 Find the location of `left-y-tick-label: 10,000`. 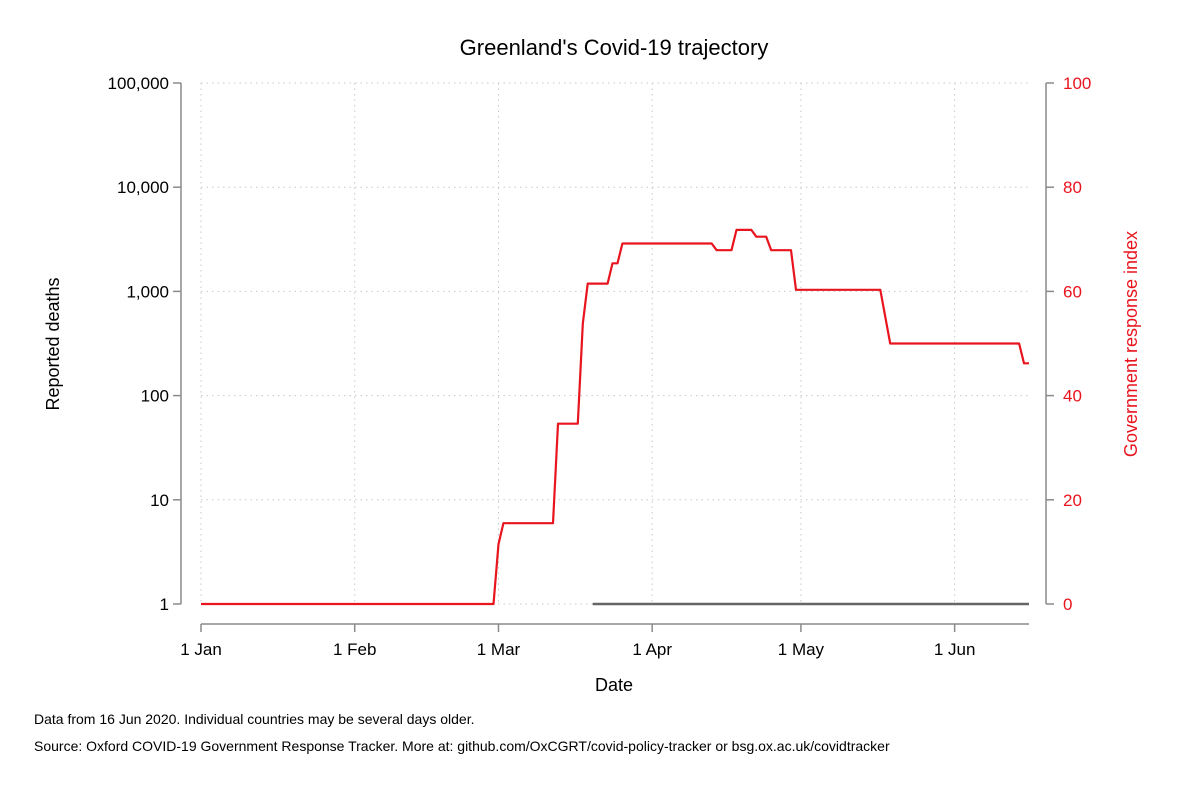

left-y-tick-label: 10,000 is located at coordinates (143, 187).